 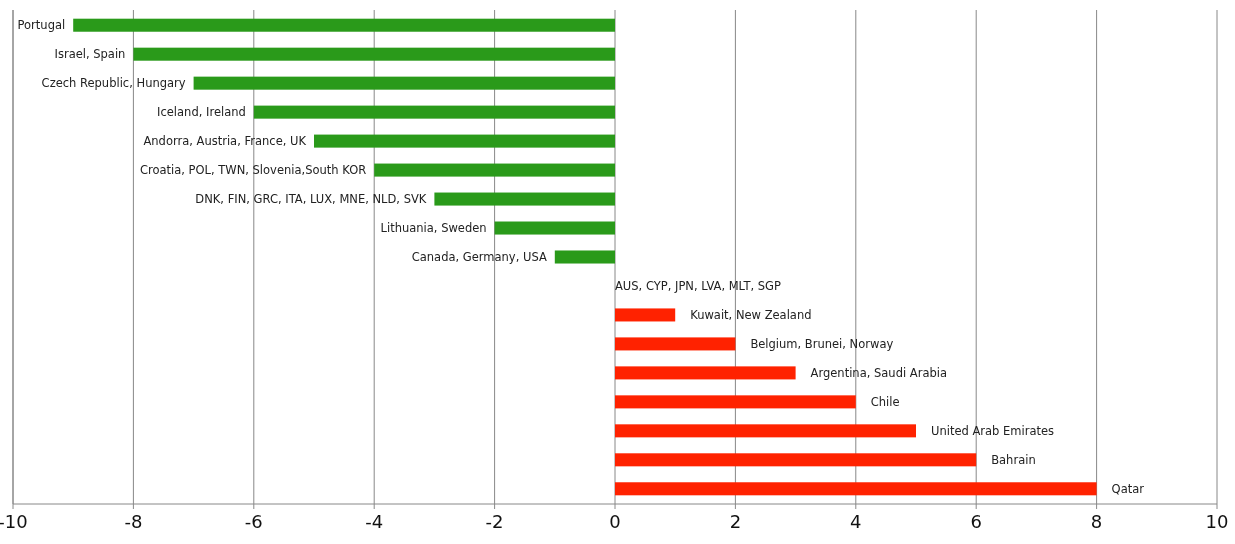 What do you see at coordinates (993, 430) in the screenshot?
I see `y-tick-label: United Arab Emirates` at bounding box center [993, 430].